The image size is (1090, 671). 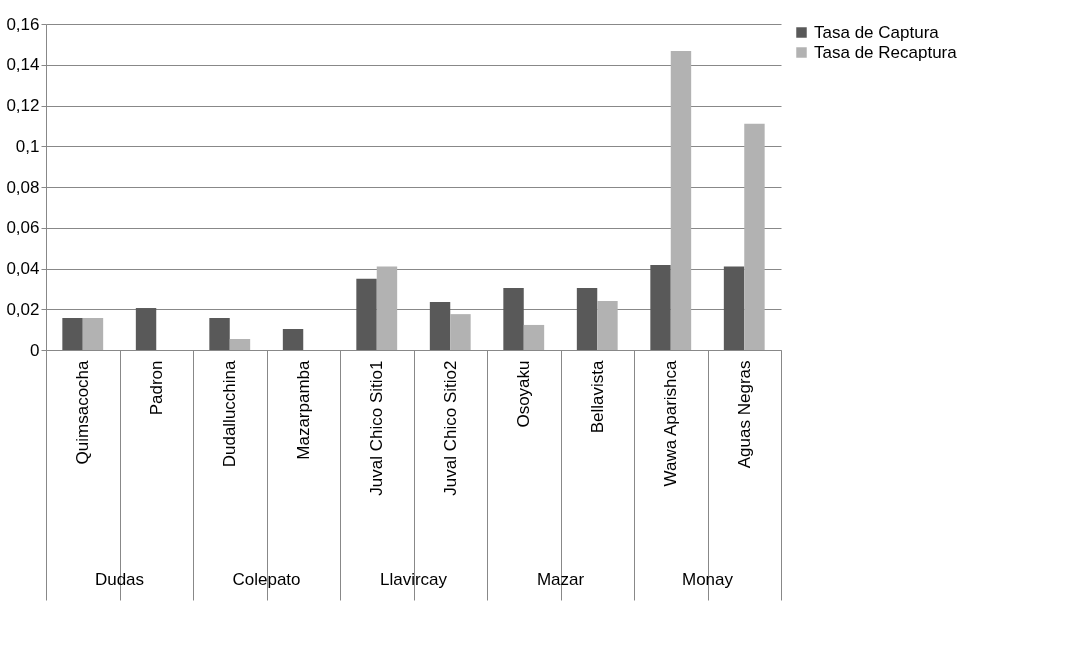 I want to click on text: Llavircay, so click(x=413, y=579).